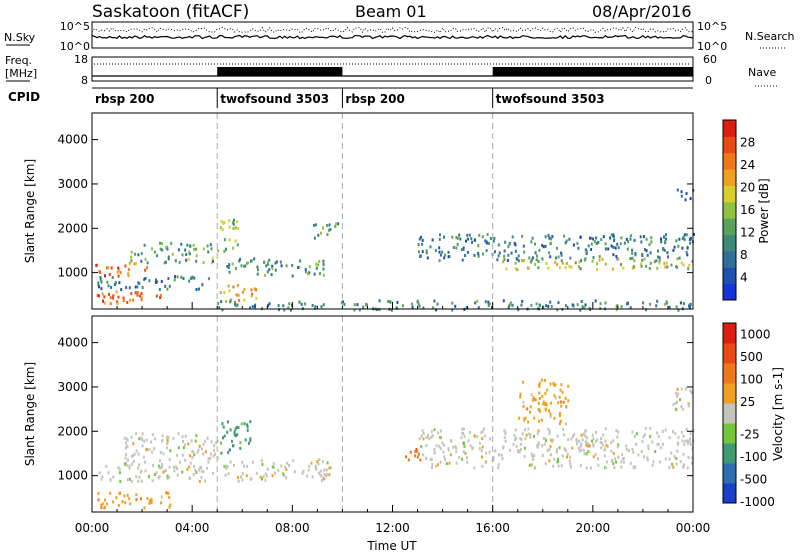 This screenshot has height=554, width=800. I want to click on xaxis-label: Time UT, so click(391, 546).